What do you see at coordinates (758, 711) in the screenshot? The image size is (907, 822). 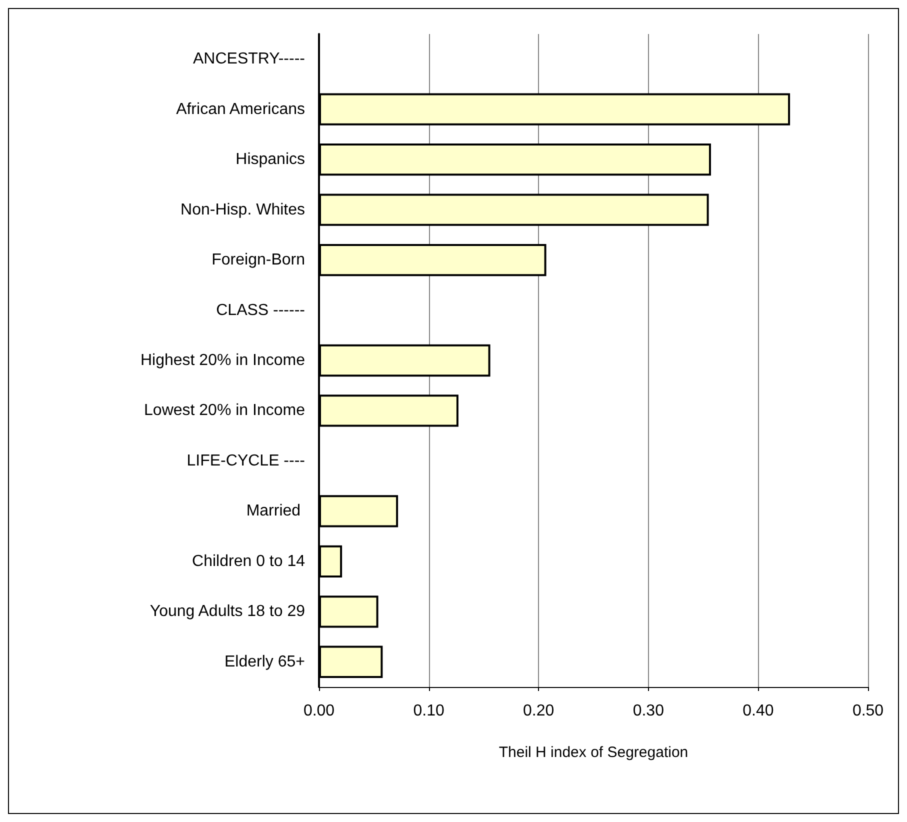 I see `x-tick-label: 0.40` at bounding box center [758, 711].